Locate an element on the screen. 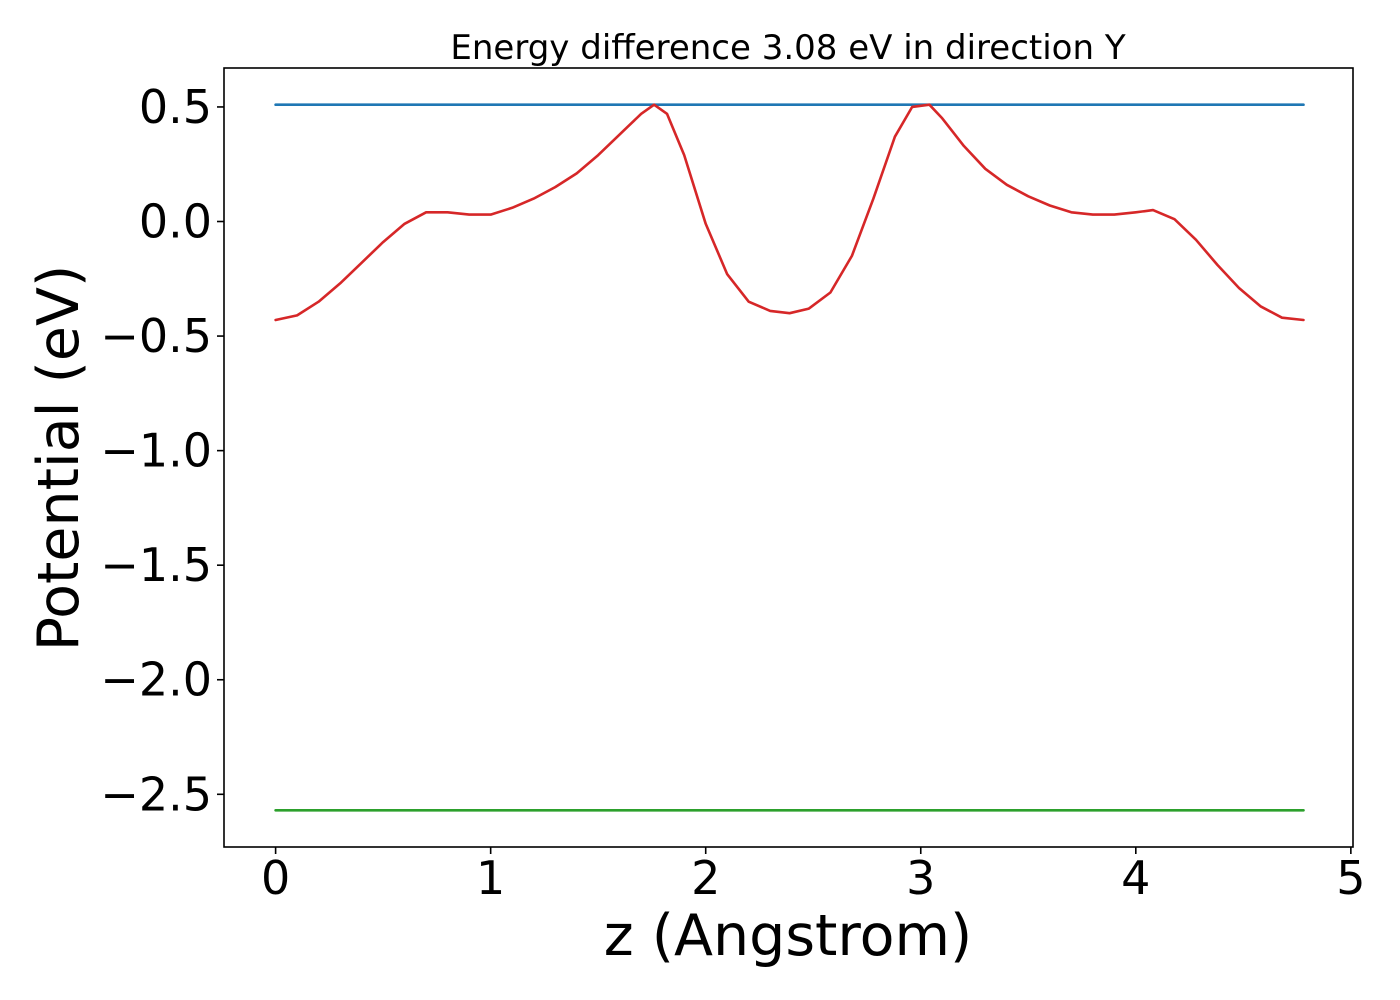  y-tick-label: 0.5 is located at coordinates (175, 107).